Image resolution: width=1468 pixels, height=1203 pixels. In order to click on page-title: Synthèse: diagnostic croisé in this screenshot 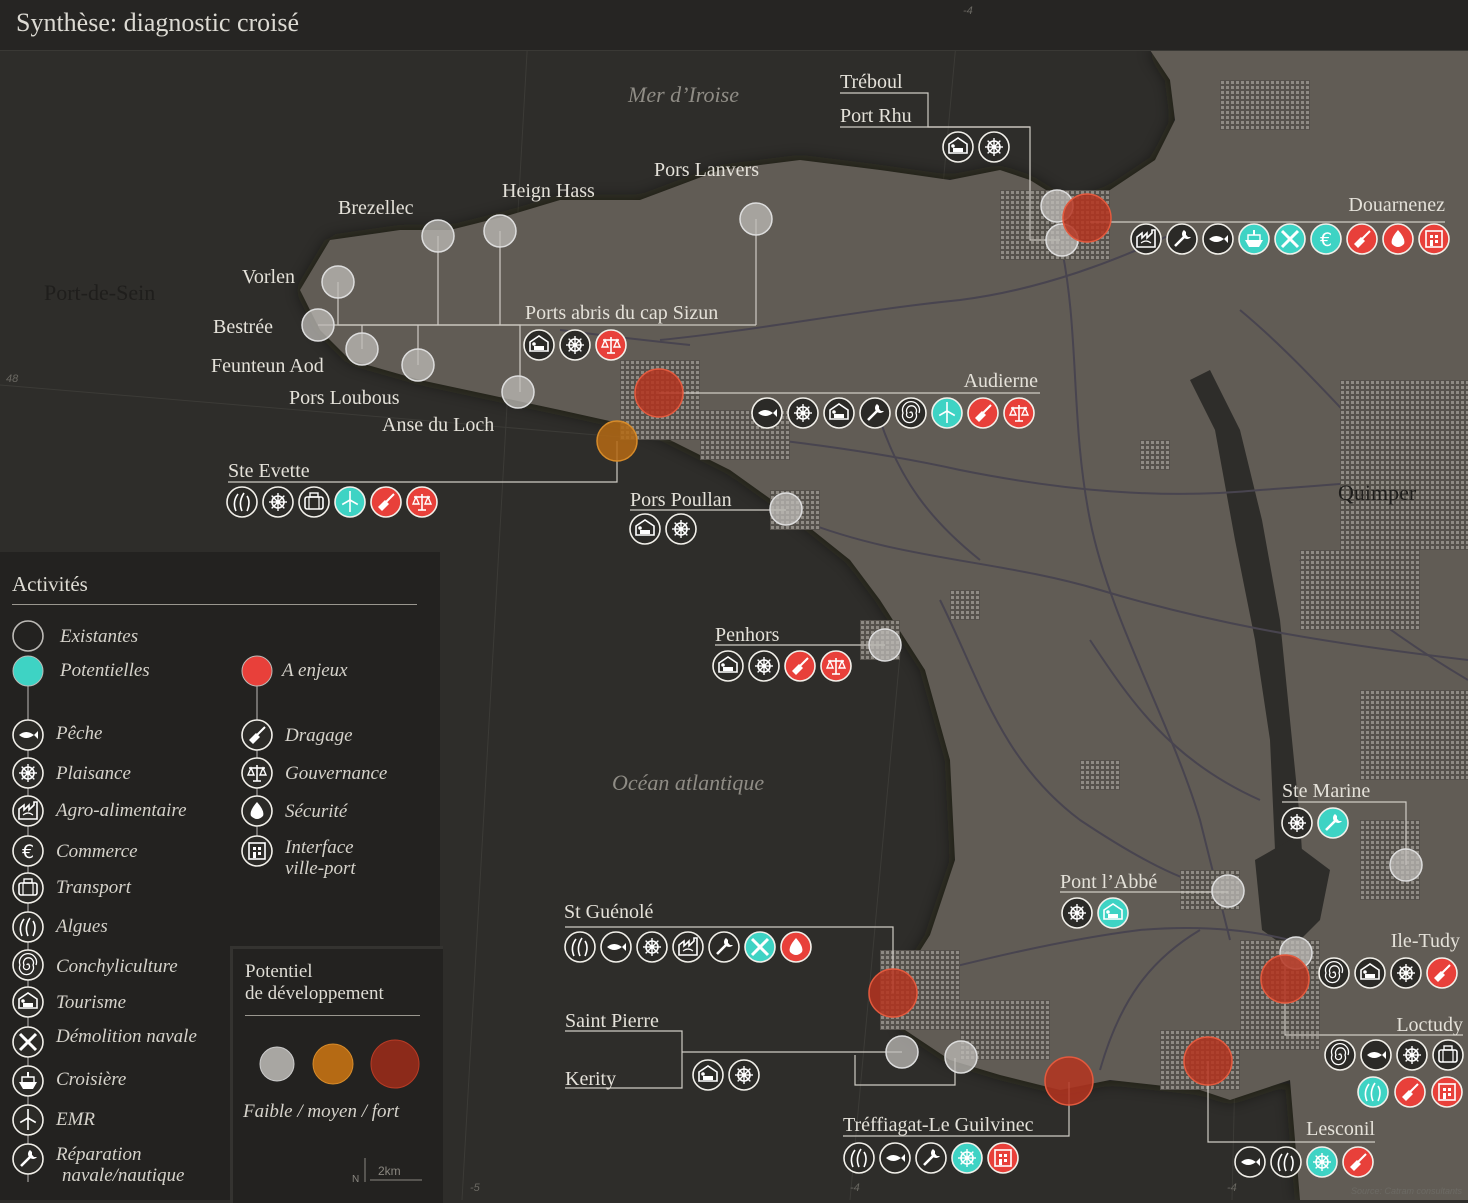, I will do `click(158, 22)`.